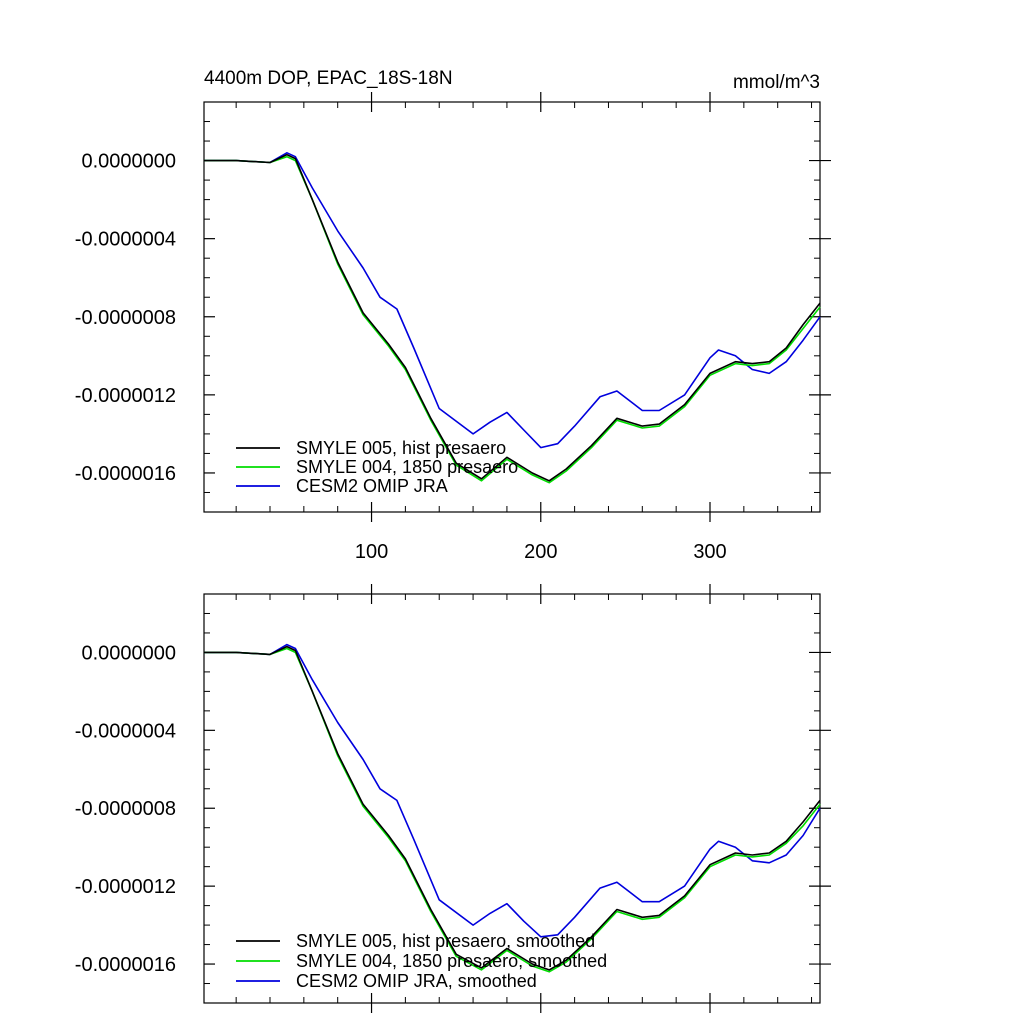 The width and height of the screenshot is (1024, 1024). What do you see at coordinates (407, 467) in the screenshot?
I see `legend-label: SMYLE 004, 1850 presaero` at bounding box center [407, 467].